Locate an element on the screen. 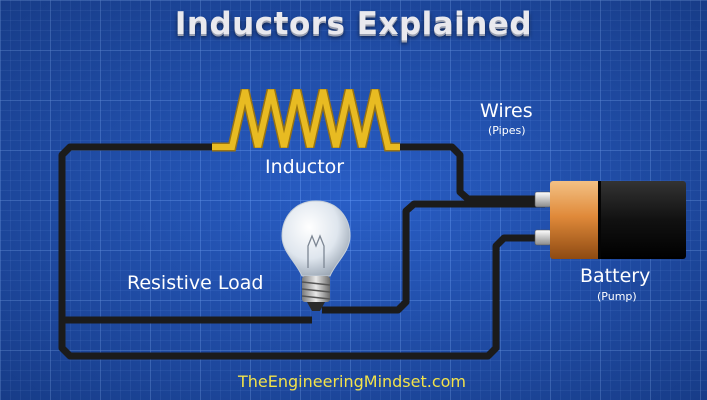 The image size is (707, 400). battery-label: Battery is located at coordinates (615, 276).